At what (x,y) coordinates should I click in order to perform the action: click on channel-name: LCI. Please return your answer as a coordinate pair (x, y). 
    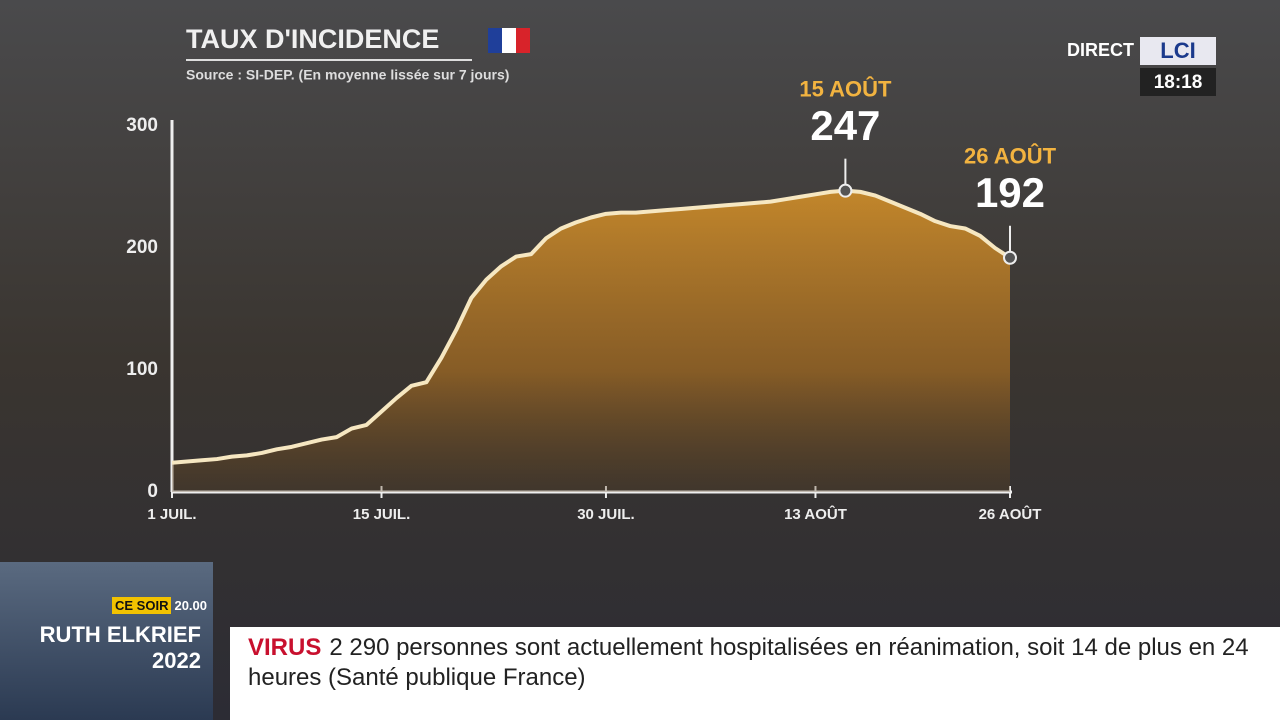
    Looking at the image, I should click on (1177, 50).